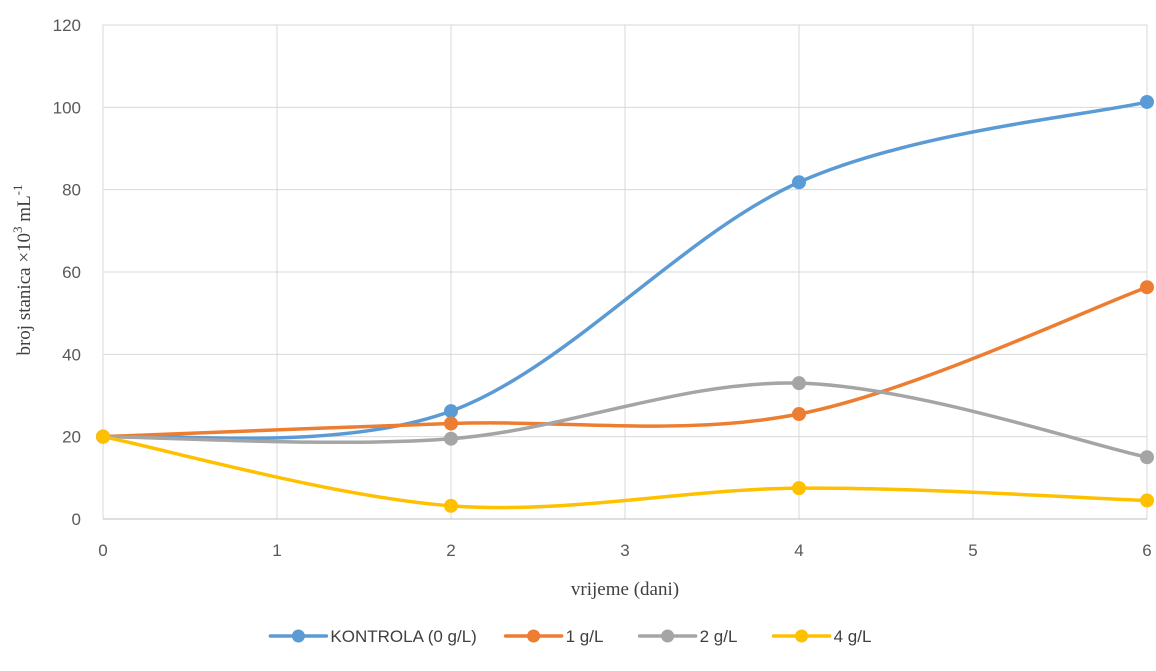  What do you see at coordinates (67, 25) in the screenshot?
I see `y-tick-label: 120` at bounding box center [67, 25].